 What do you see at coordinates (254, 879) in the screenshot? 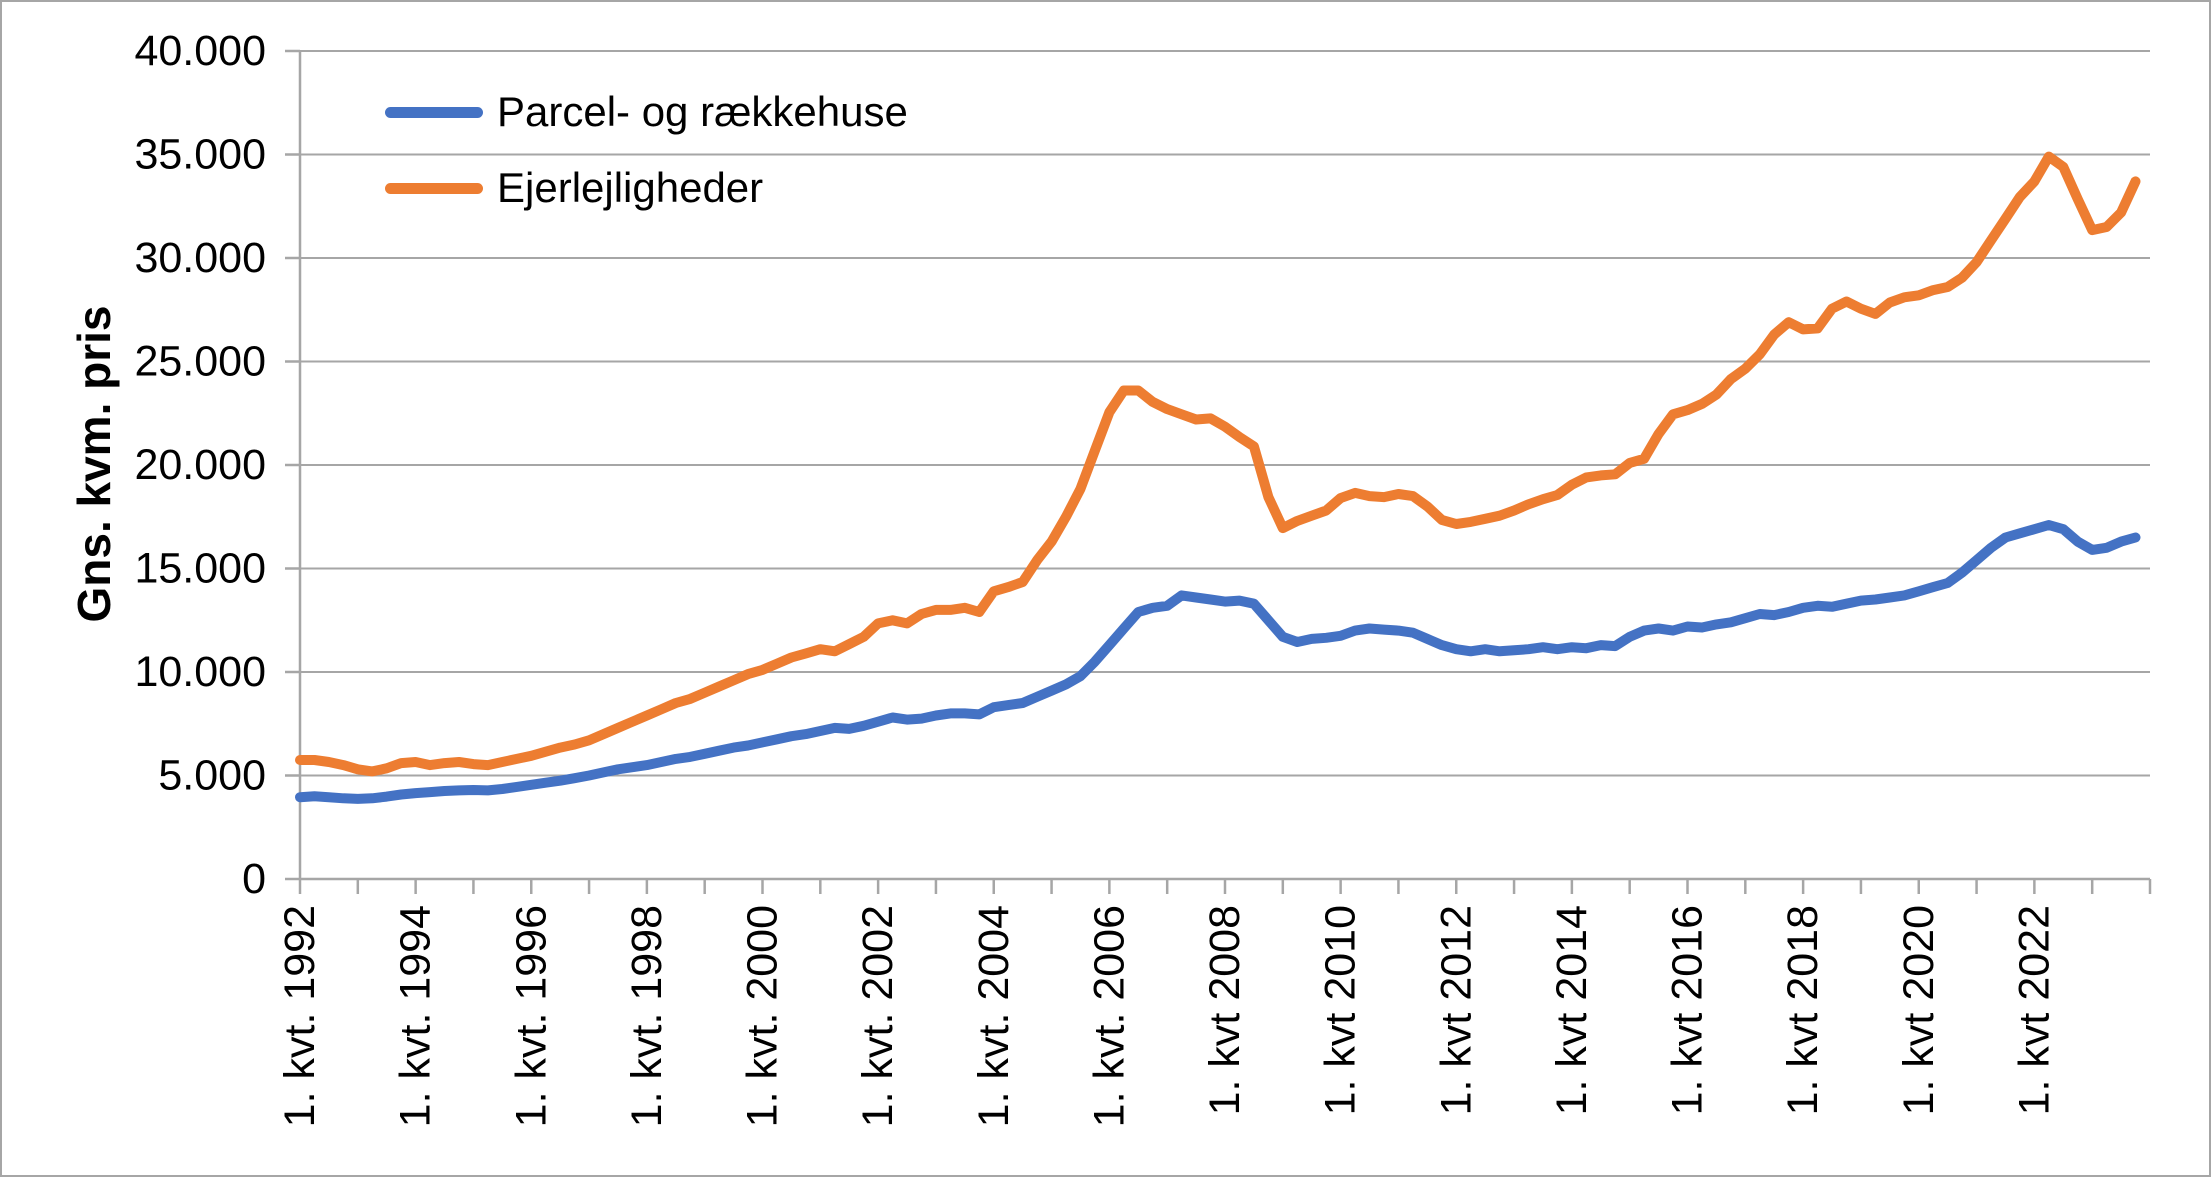
I see `y-tick-label: 0` at bounding box center [254, 879].